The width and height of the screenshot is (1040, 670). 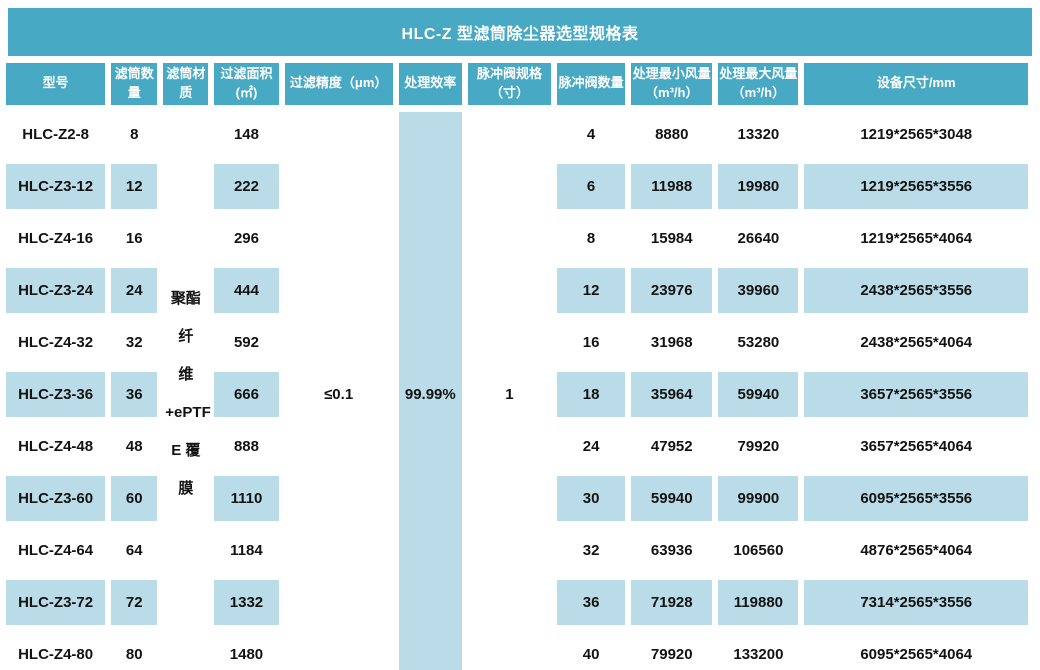 I want to click on cell-cartridge-qty: 8, so click(x=134, y=134).